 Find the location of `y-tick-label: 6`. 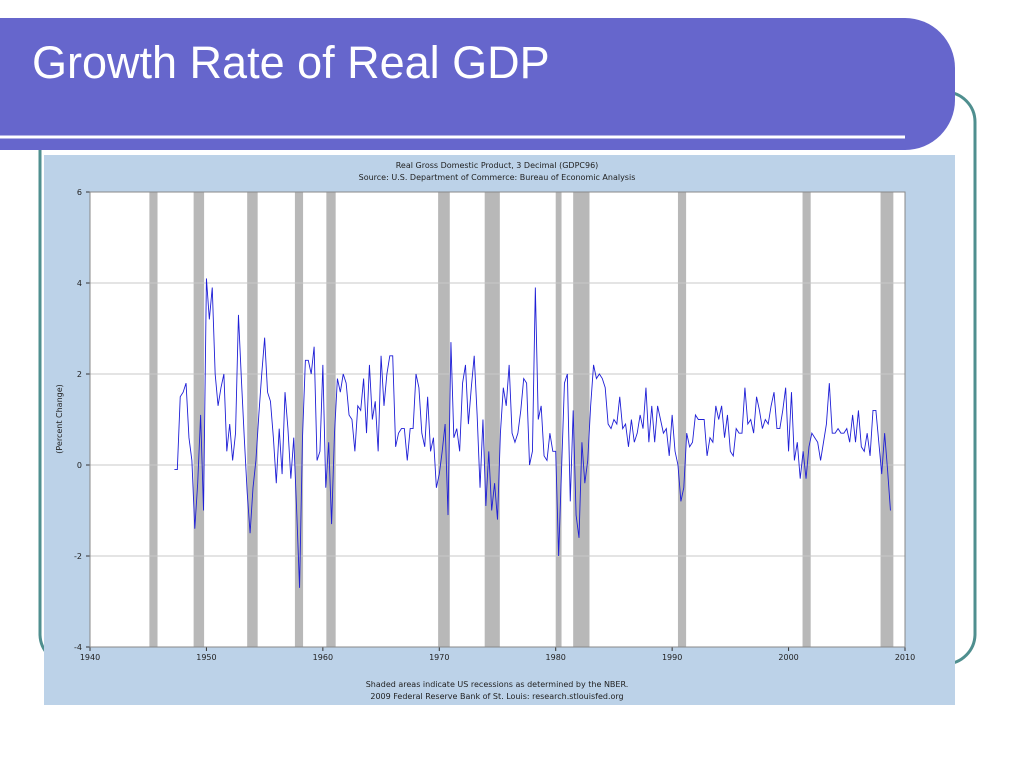

y-tick-label: 6 is located at coordinates (79, 192).